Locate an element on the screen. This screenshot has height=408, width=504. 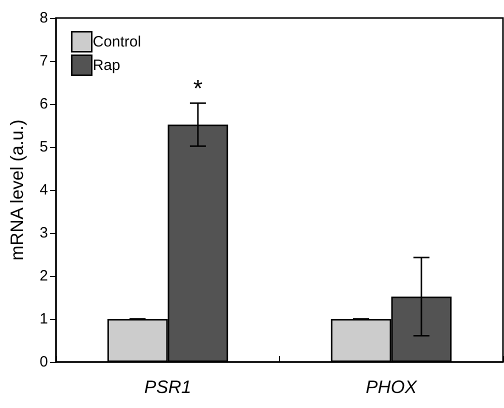
legend-label: Control is located at coordinates (117, 41).